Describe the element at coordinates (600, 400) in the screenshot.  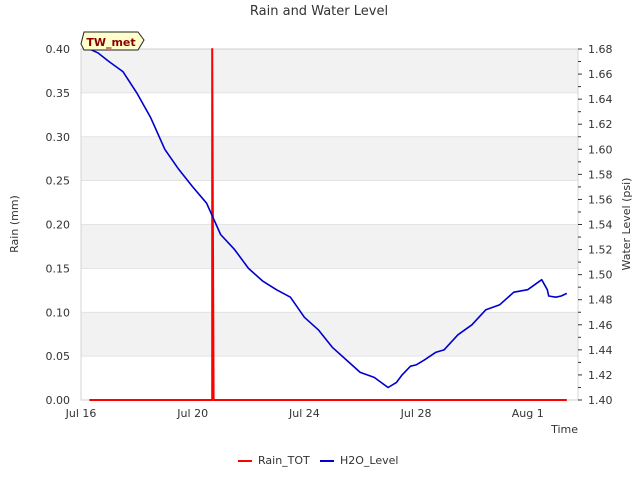
I see `y-tick-label-right: 1.40` at that location.